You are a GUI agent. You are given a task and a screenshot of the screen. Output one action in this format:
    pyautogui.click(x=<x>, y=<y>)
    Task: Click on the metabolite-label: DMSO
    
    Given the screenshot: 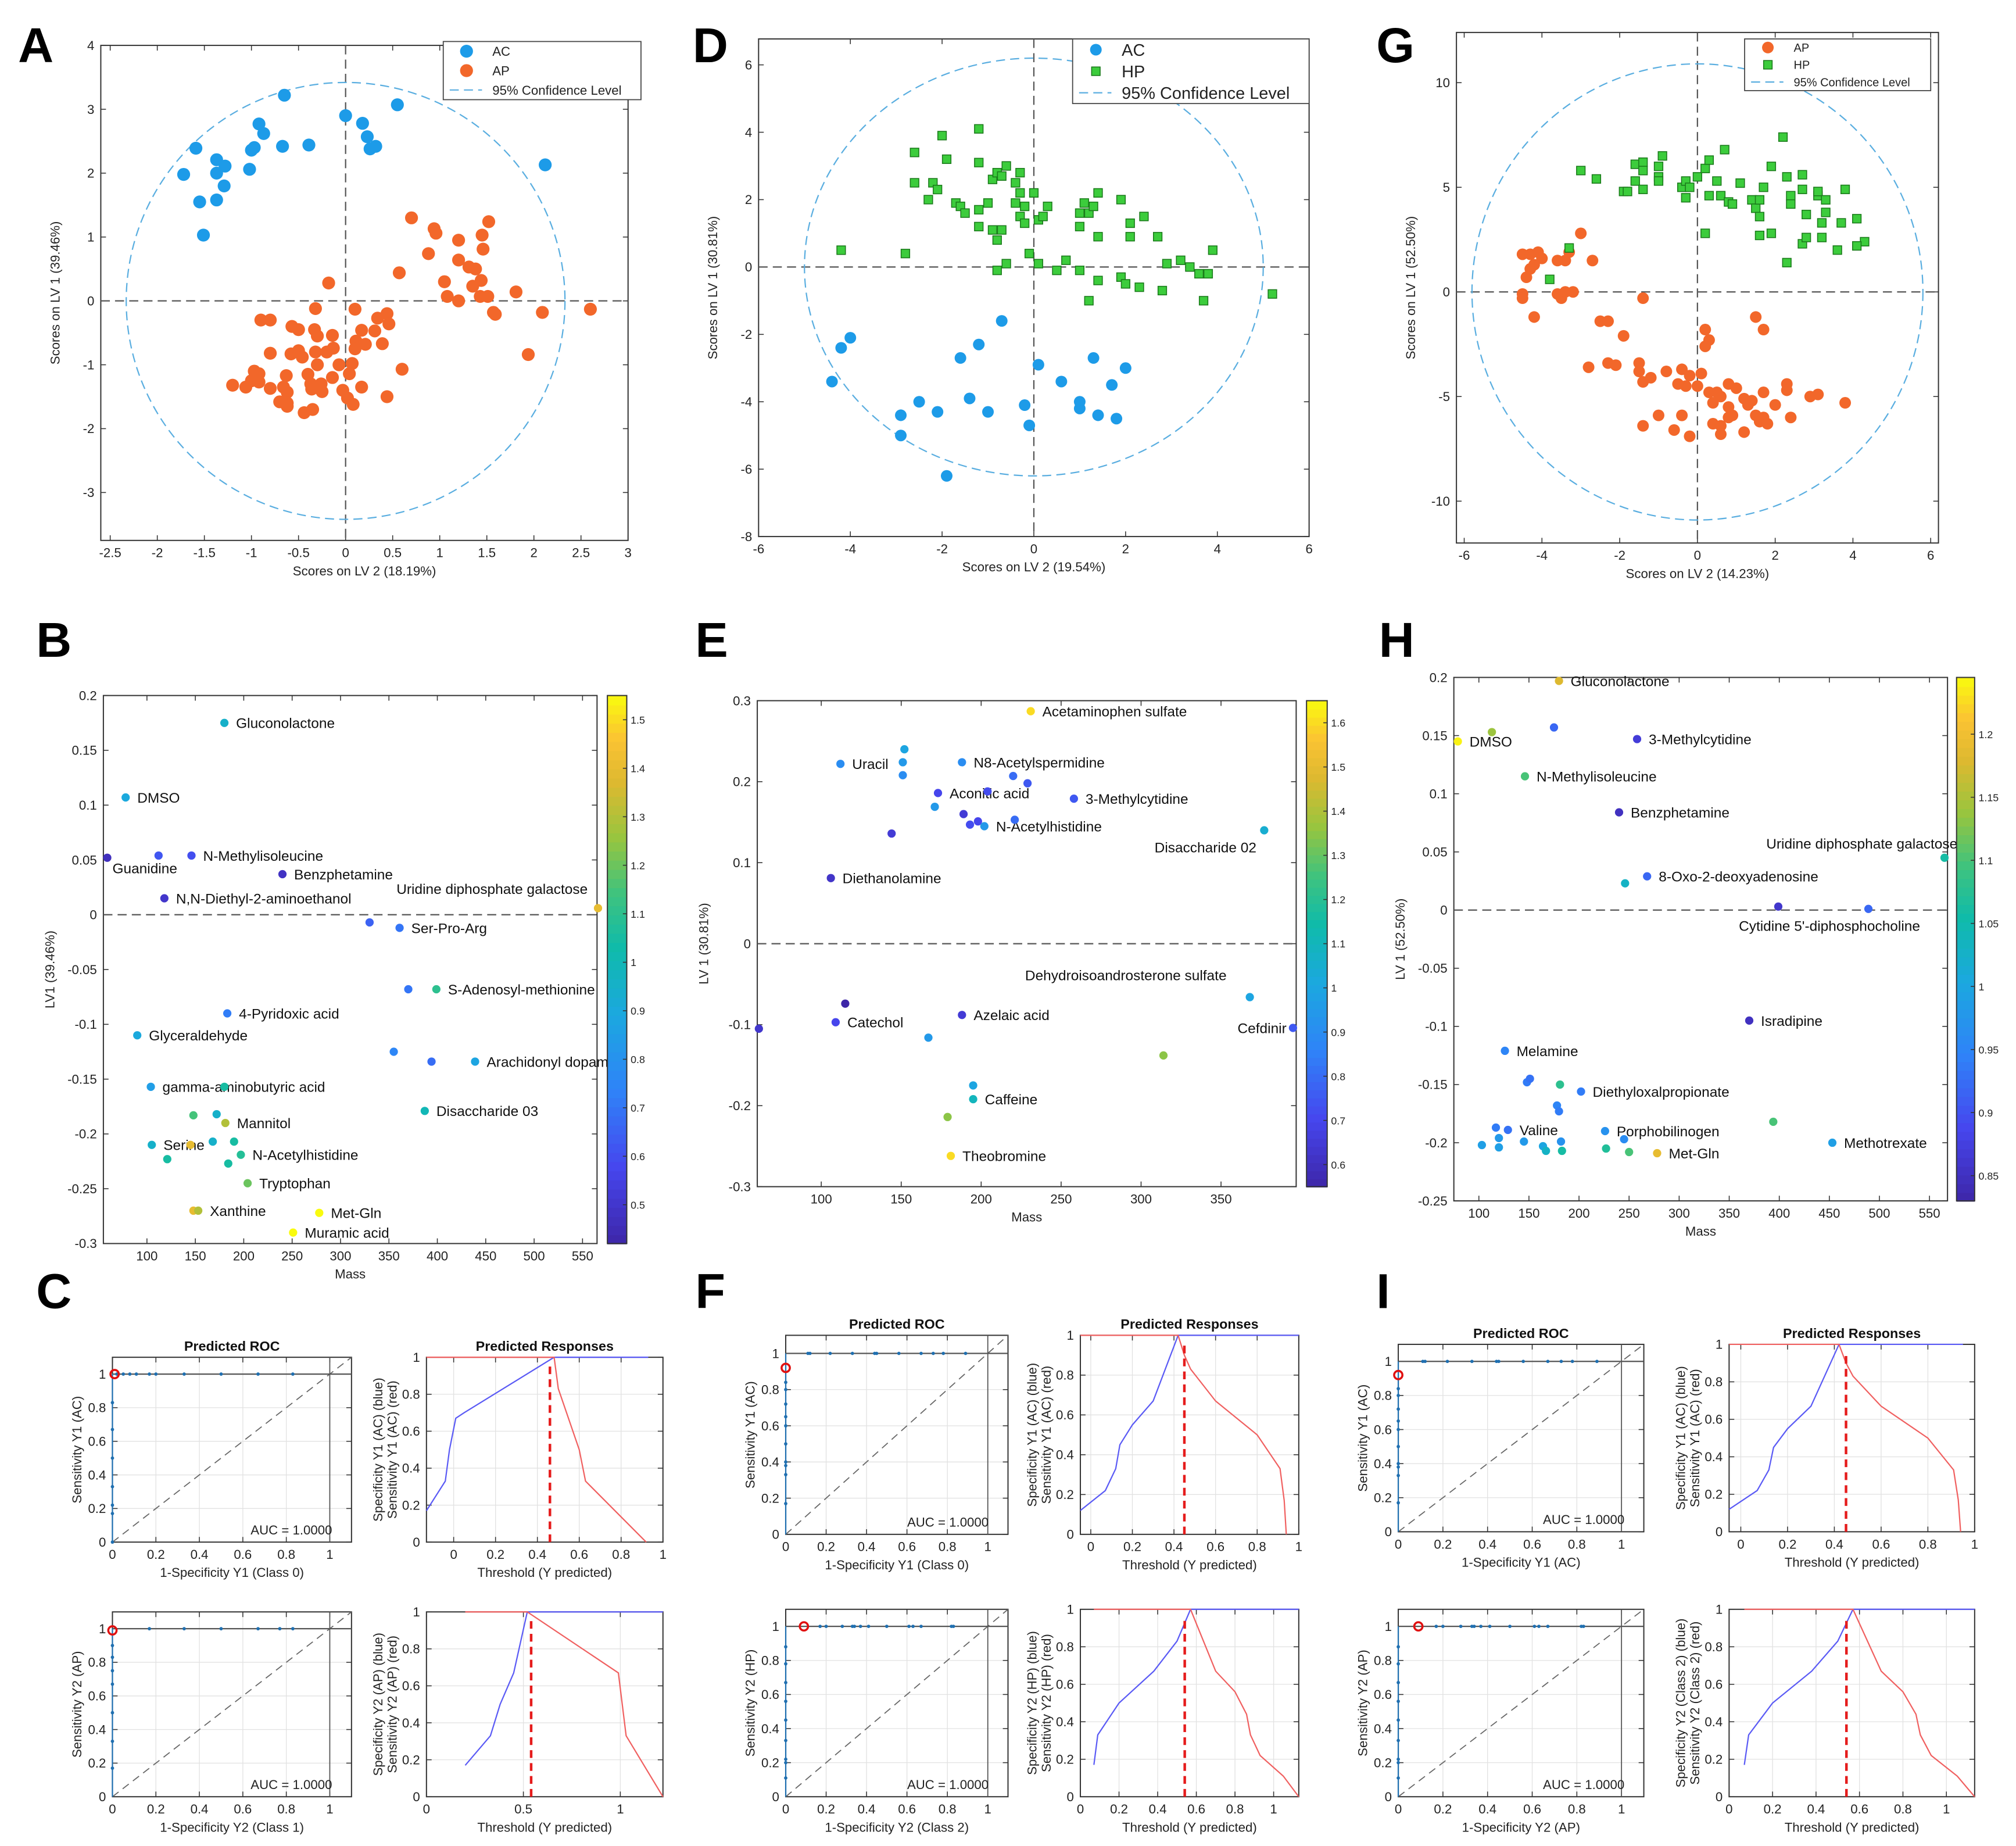 What is the action you would take?
    pyautogui.click(x=1491, y=742)
    